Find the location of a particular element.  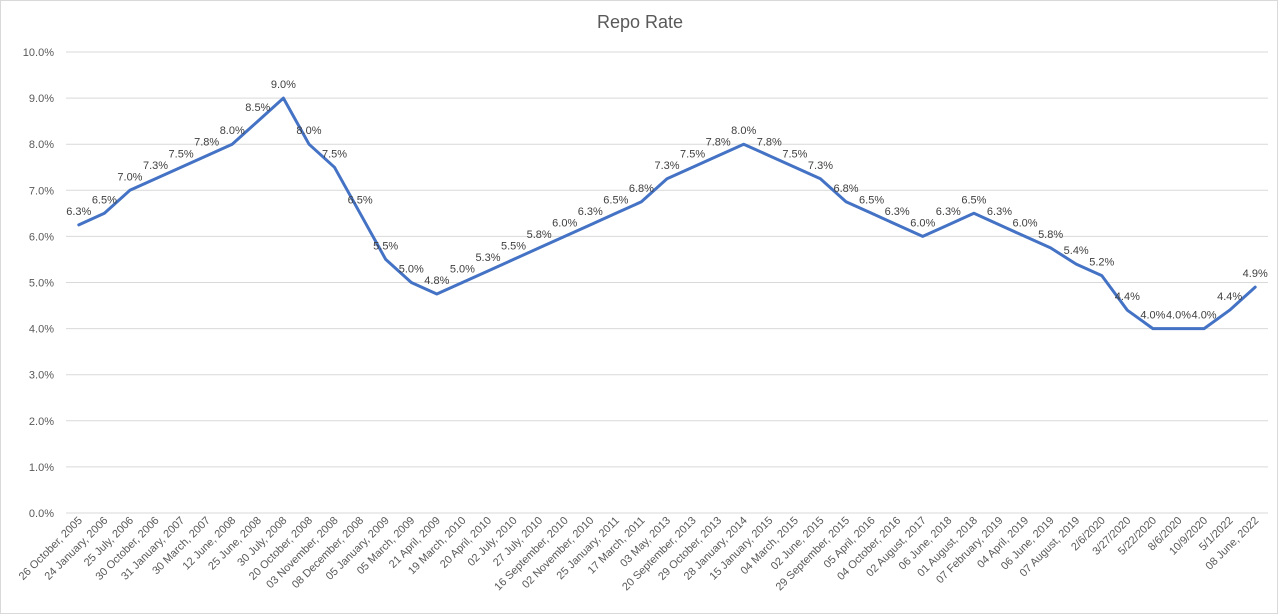

data-label: 8.5% is located at coordinates (257, 108).